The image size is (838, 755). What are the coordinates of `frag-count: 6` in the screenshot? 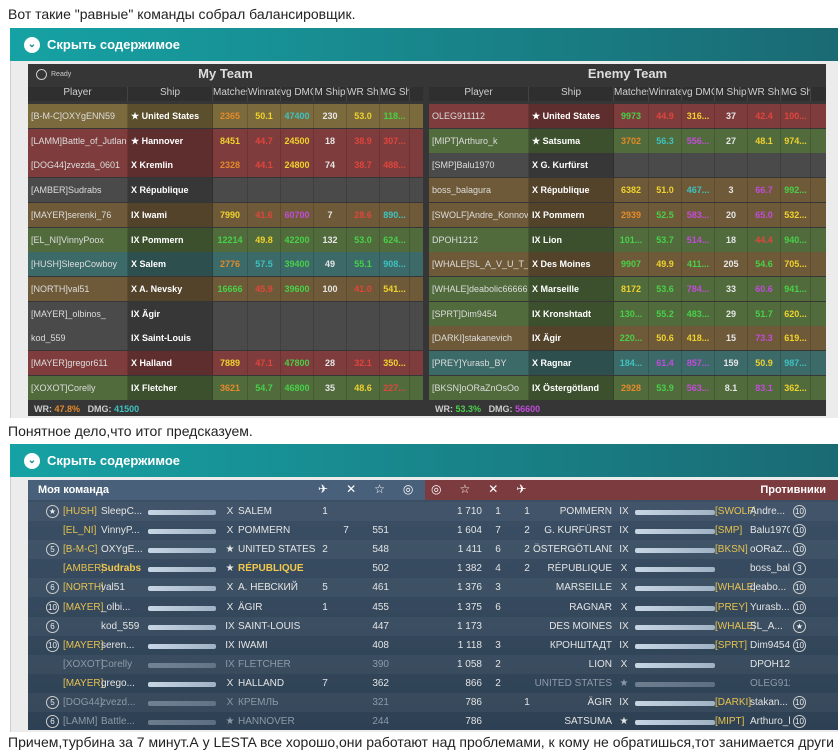 It's located at (498, 607).